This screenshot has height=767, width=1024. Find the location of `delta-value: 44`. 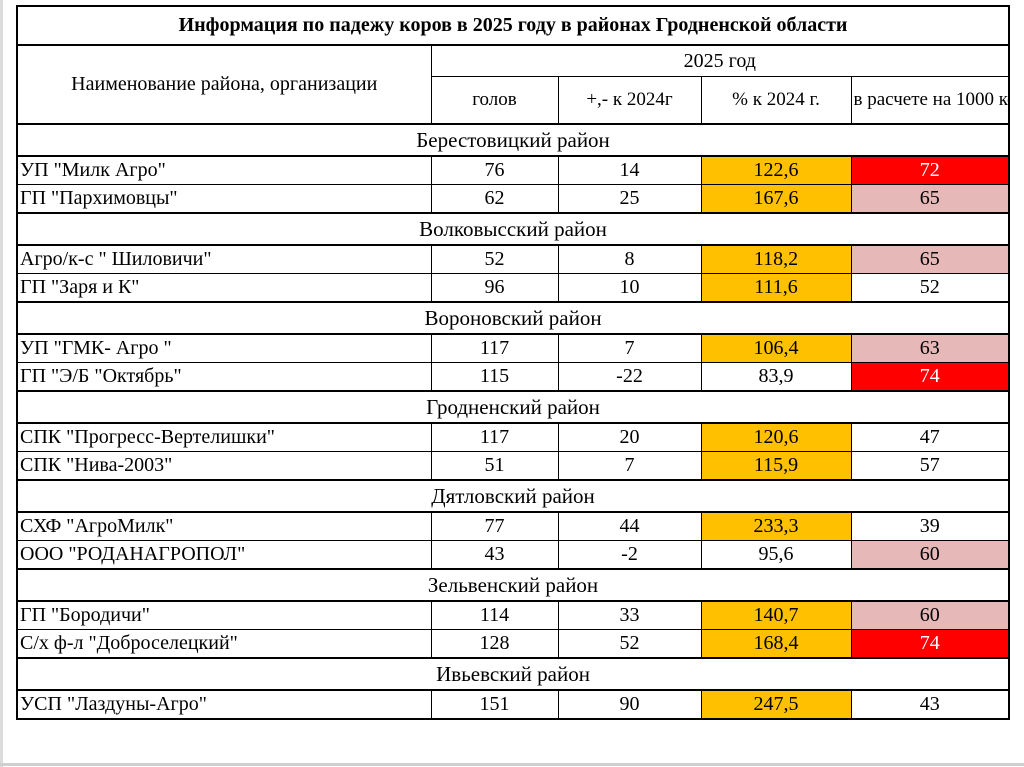

delta-value: 44 is located at coordinates (629, 526).